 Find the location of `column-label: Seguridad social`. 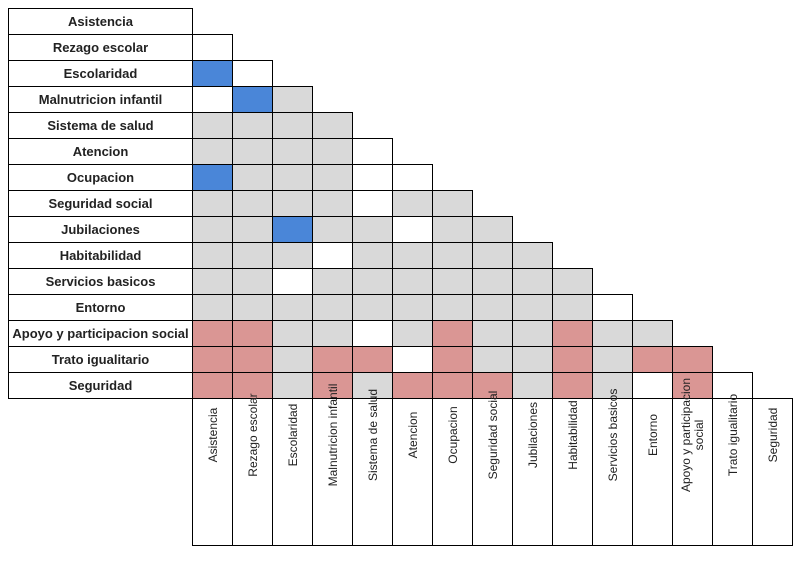

column-label: Seguridad social is located at coordinates (492, 468).